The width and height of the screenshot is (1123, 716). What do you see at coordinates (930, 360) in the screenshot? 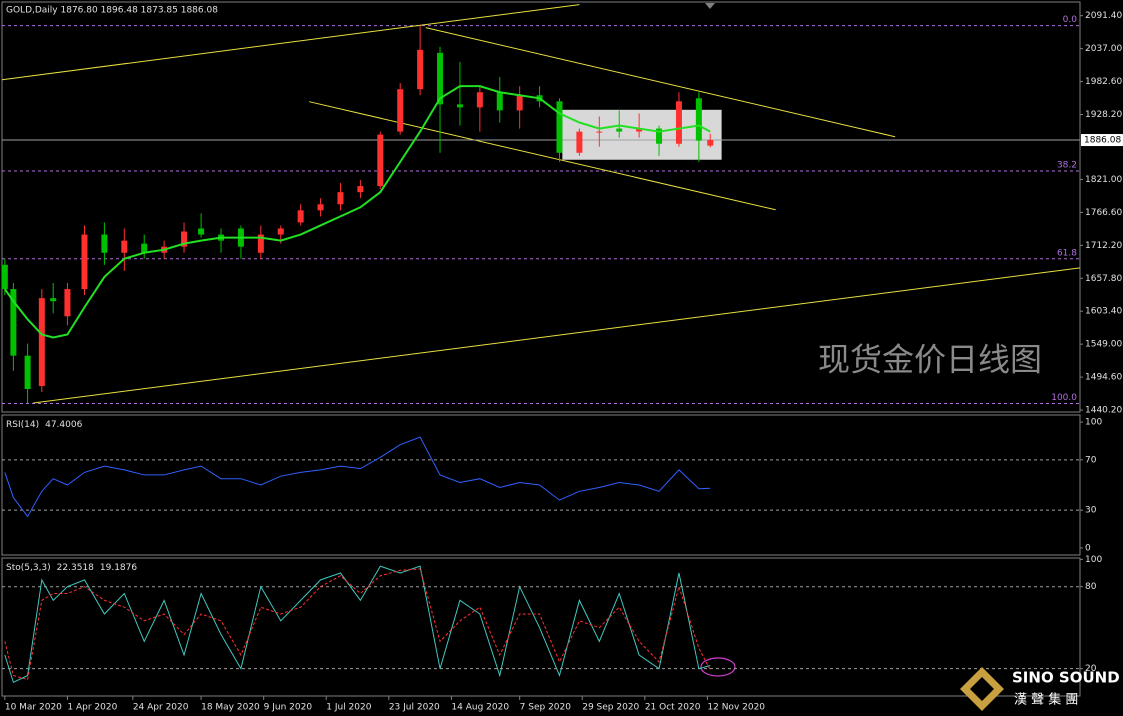
I see `watermark: 现货金价日线图` at bounding box center [930, 360].